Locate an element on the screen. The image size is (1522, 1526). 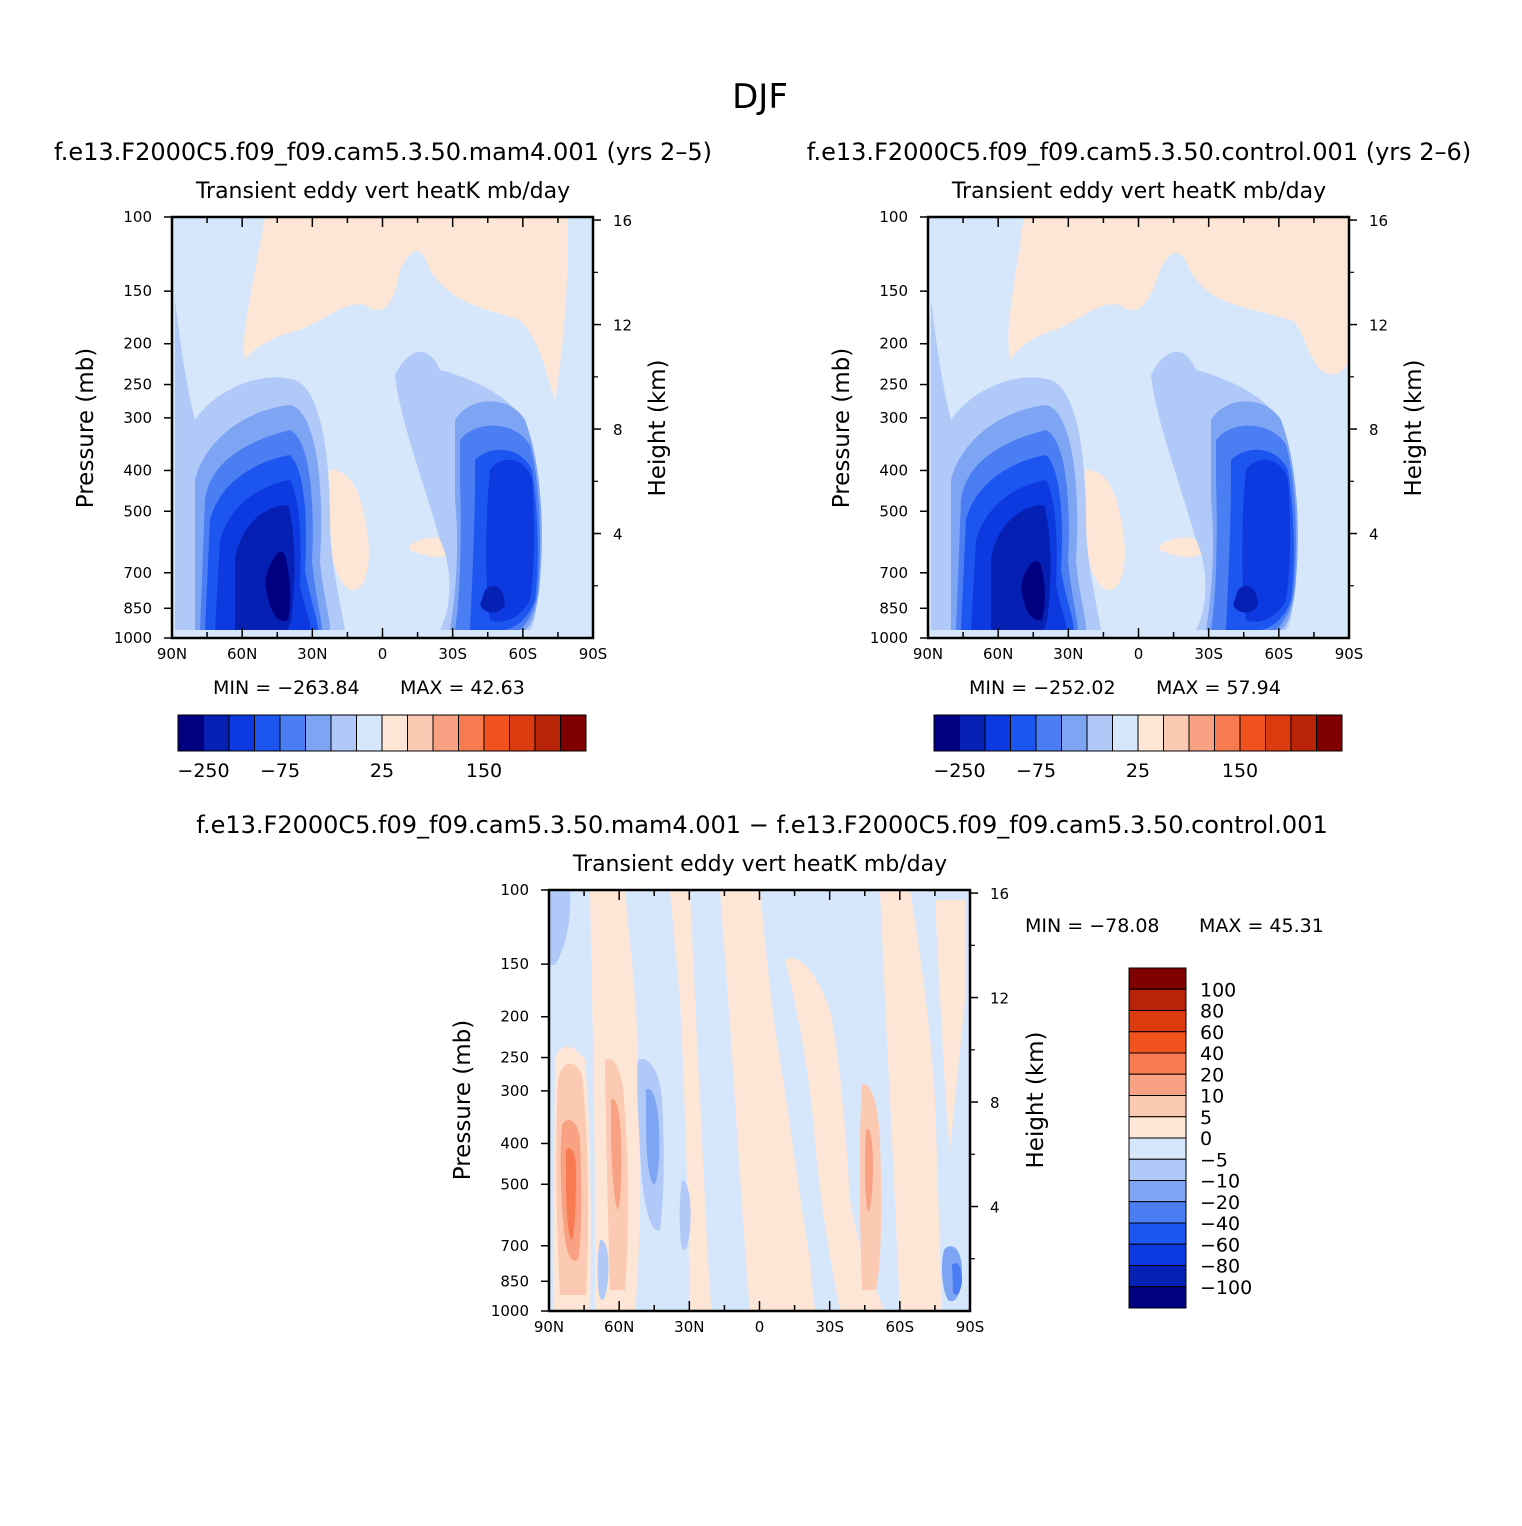
y-right-tick-label: 12 is located at coordinates (999, 999).